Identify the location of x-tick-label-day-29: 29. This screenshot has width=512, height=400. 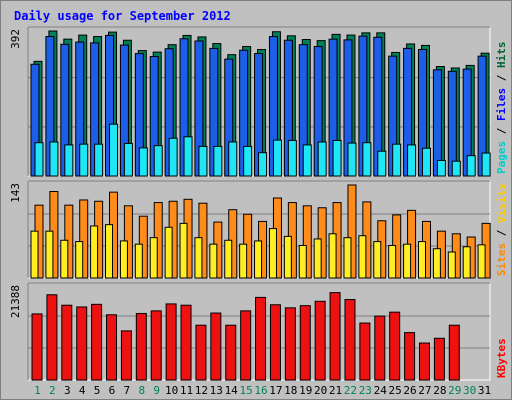
(454, 390).